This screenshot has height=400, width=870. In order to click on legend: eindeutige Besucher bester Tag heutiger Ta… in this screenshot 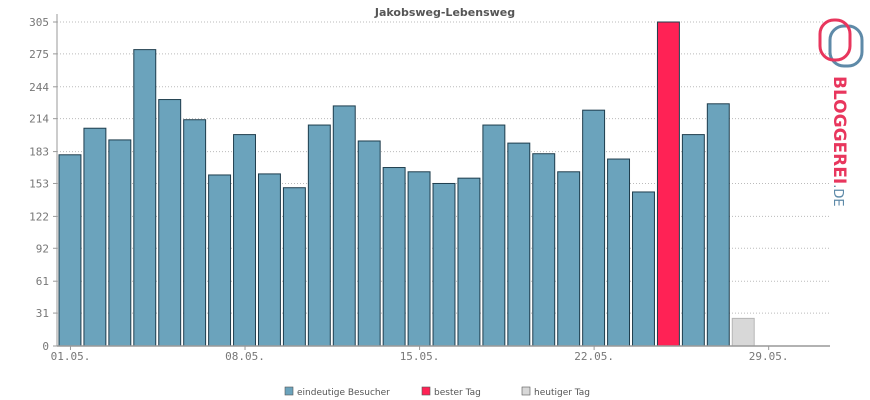, I will do `click(437, 392)`.